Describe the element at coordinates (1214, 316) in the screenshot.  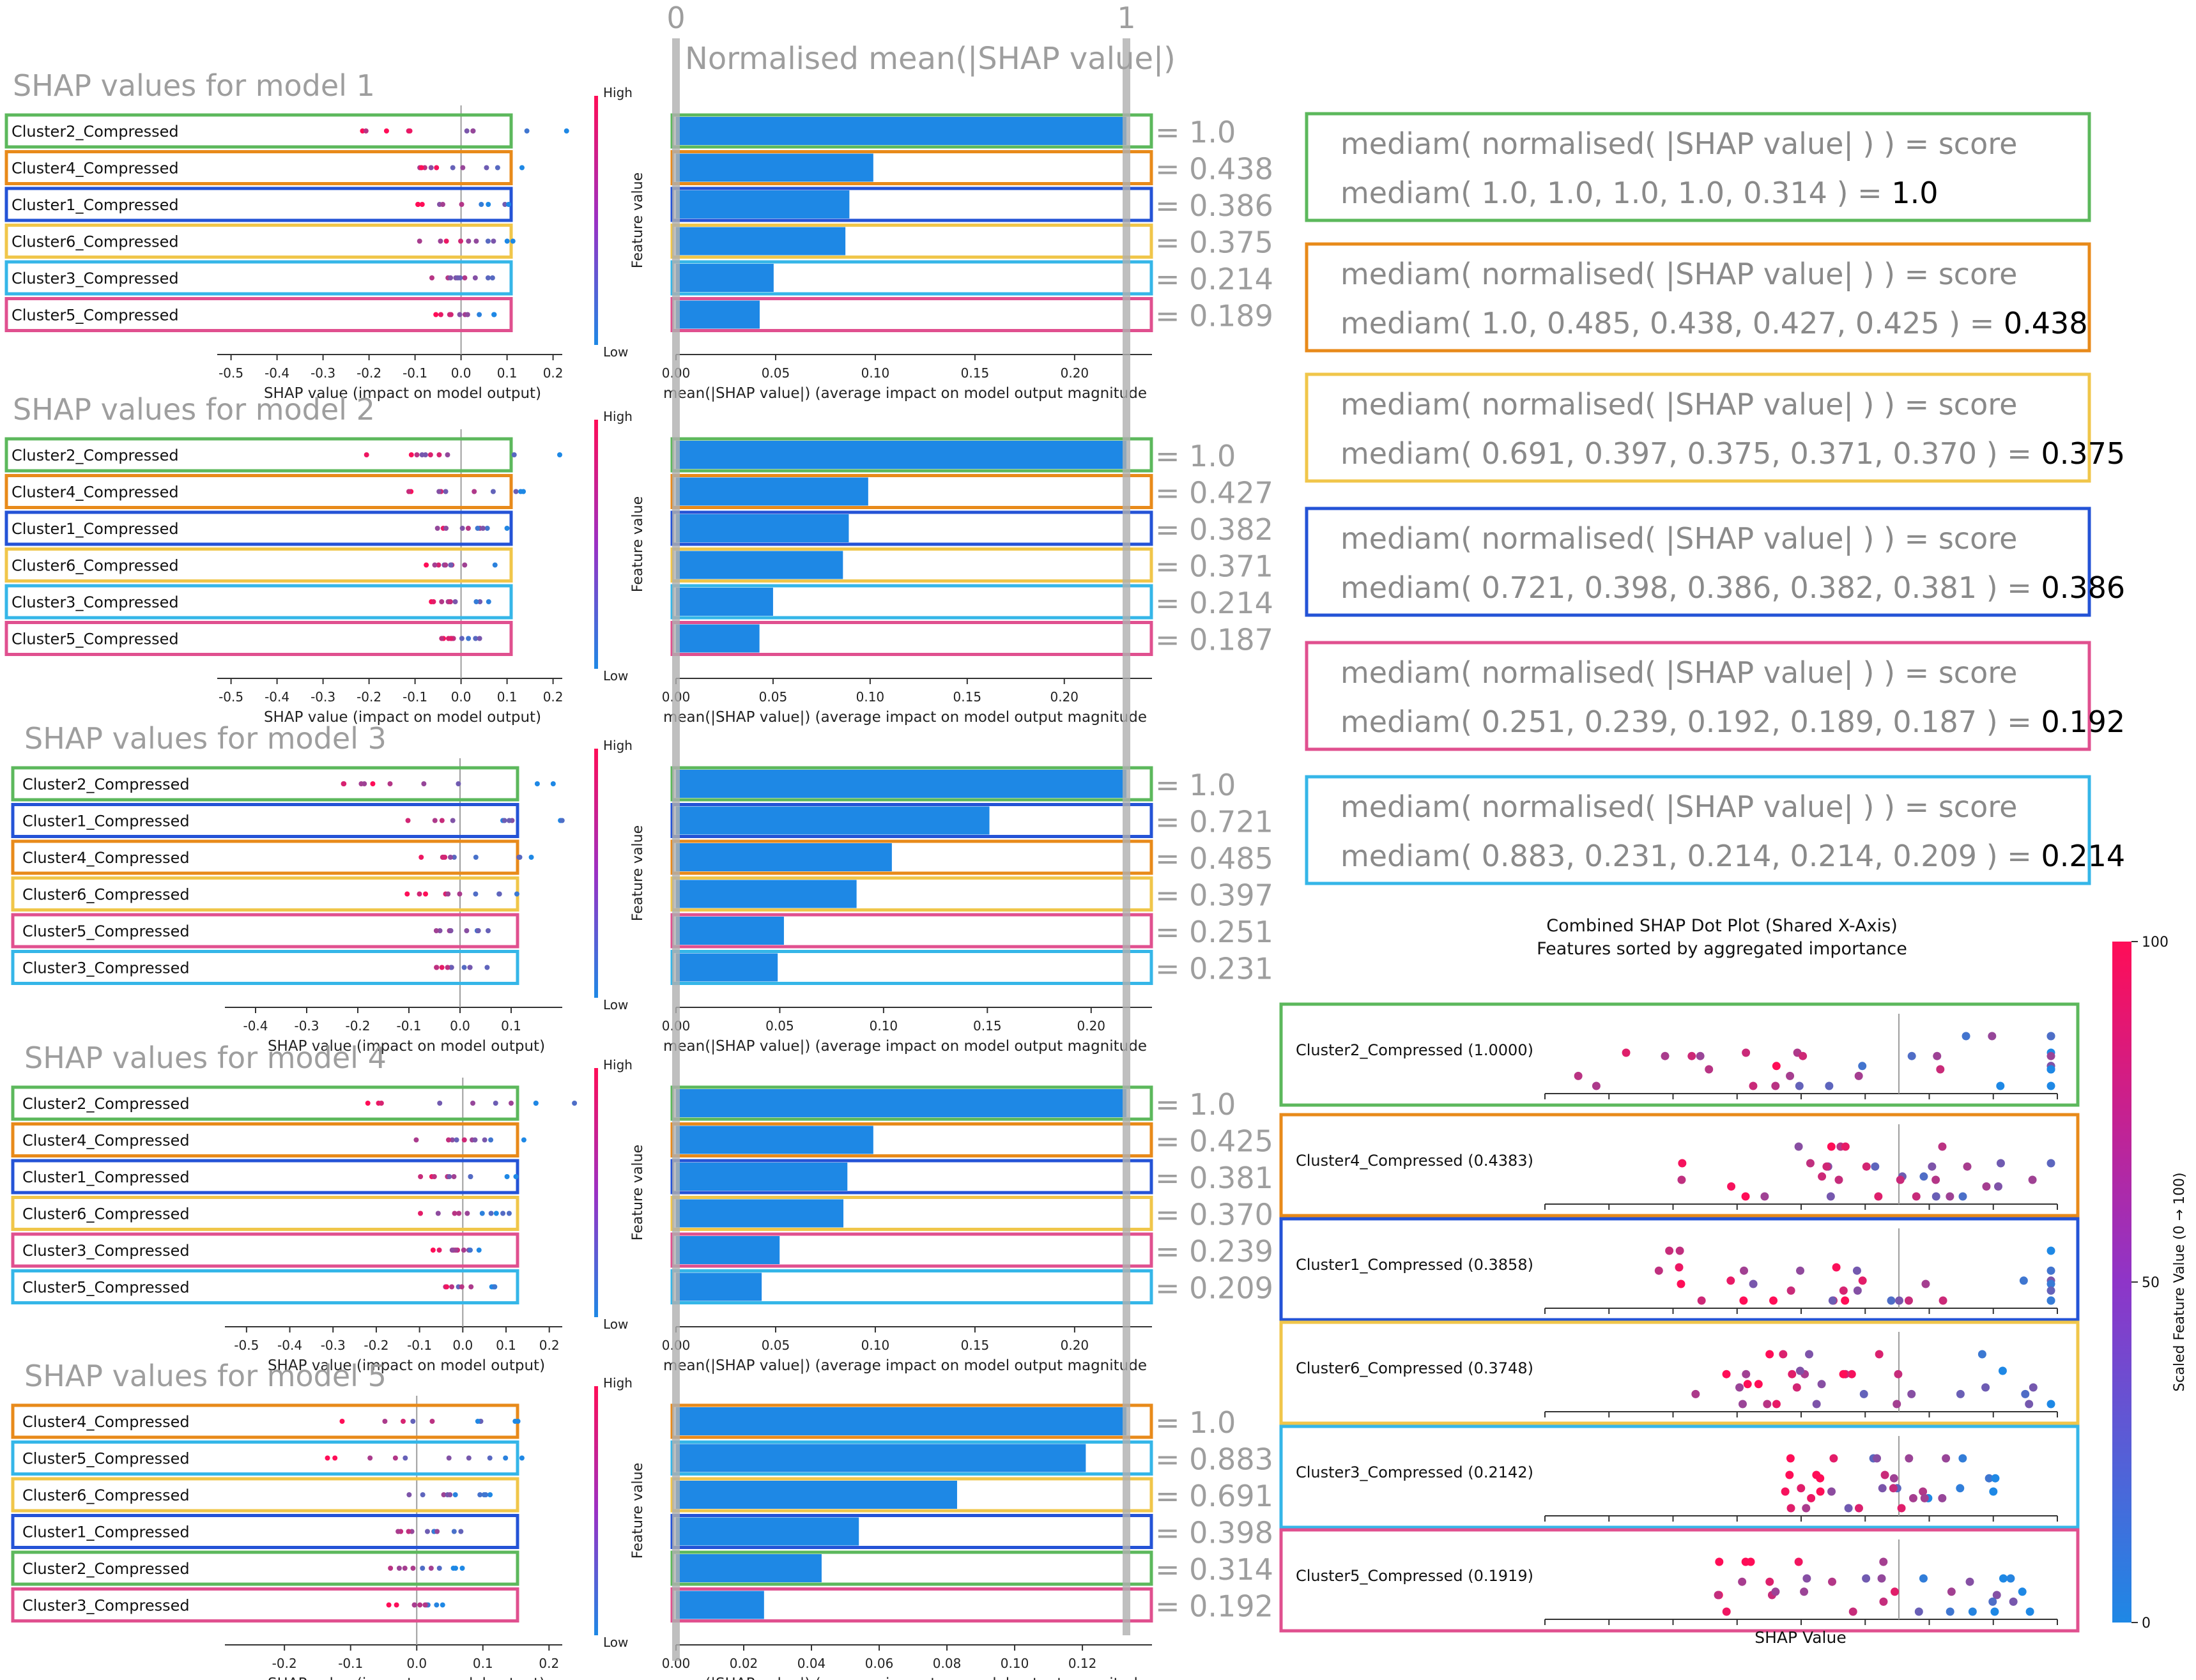
I see `normalised-score: = 0.189` at that location.